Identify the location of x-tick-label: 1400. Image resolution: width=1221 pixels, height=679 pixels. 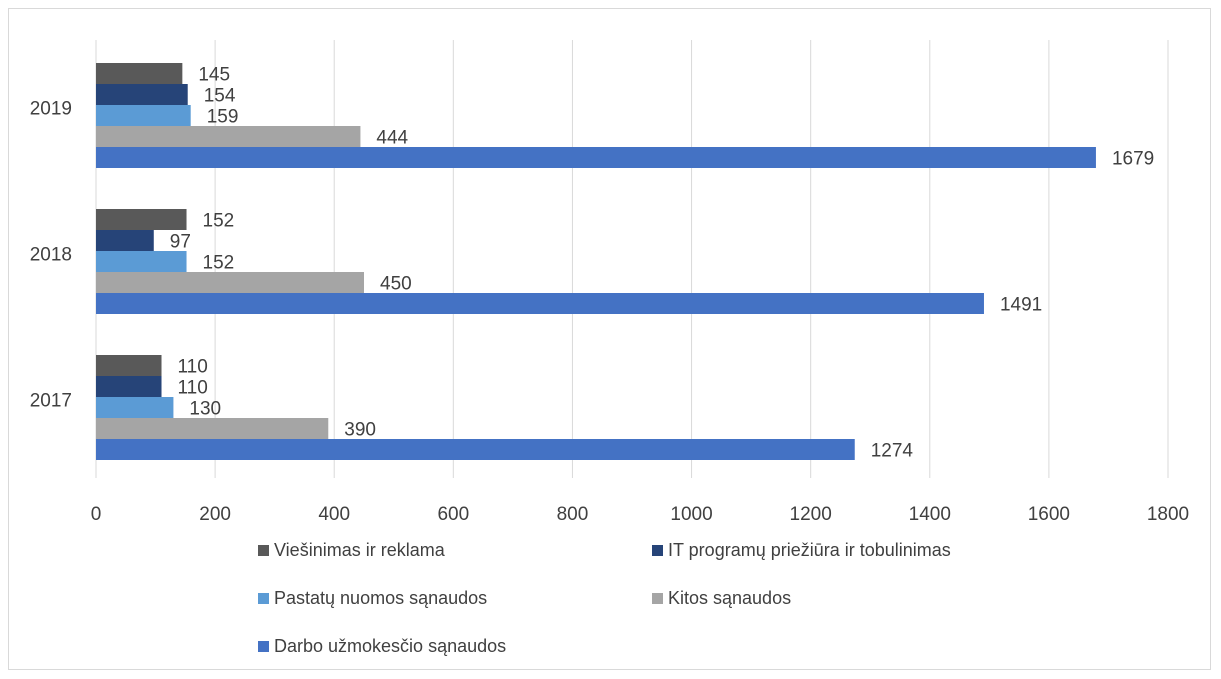
(930, 514).